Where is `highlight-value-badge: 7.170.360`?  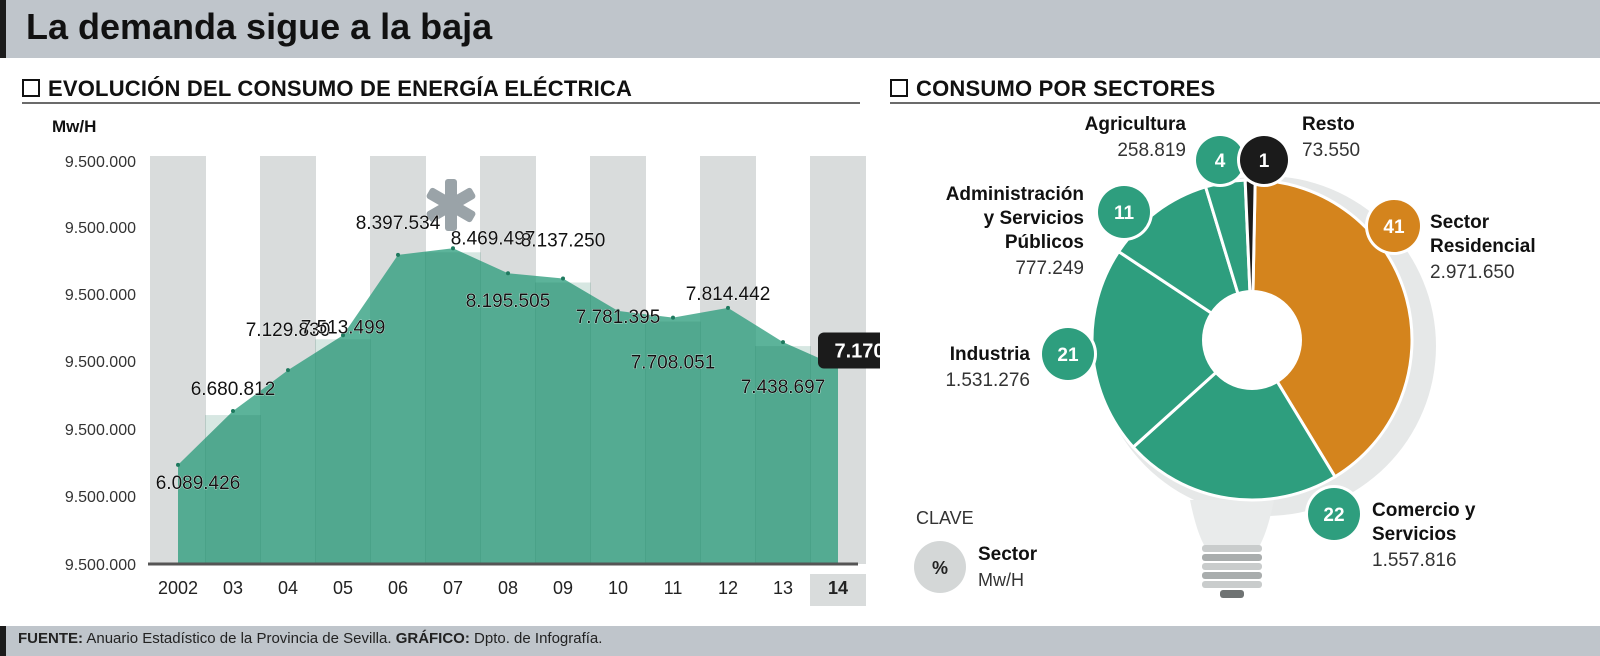
highlight-value-badge: 7.170.360 is located at coordinates (849, 350).